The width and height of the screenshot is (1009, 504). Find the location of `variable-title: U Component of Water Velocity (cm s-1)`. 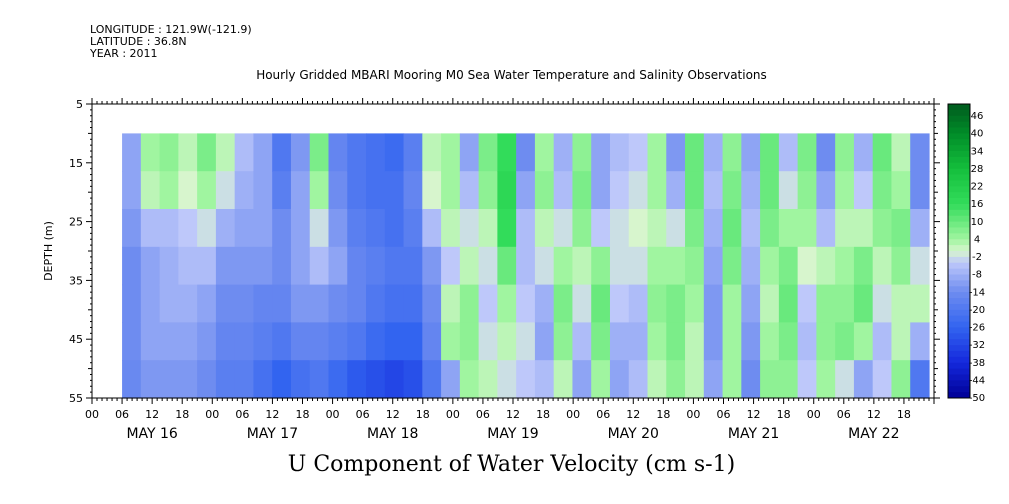

variable-title: U Component of Water Velocity (cm s-1) is located at coordinates (511, 464).